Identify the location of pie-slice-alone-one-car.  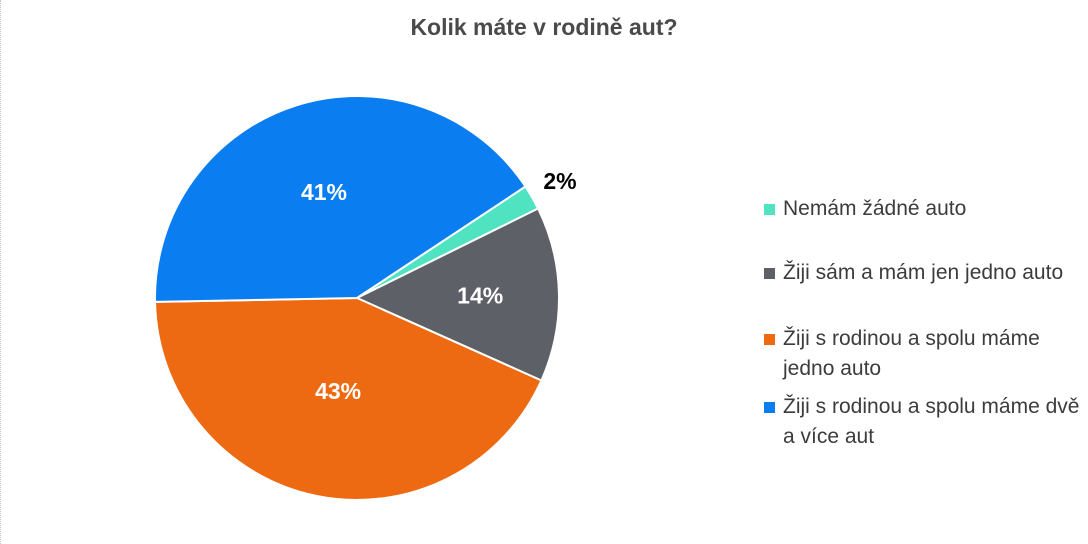
(458, 294).